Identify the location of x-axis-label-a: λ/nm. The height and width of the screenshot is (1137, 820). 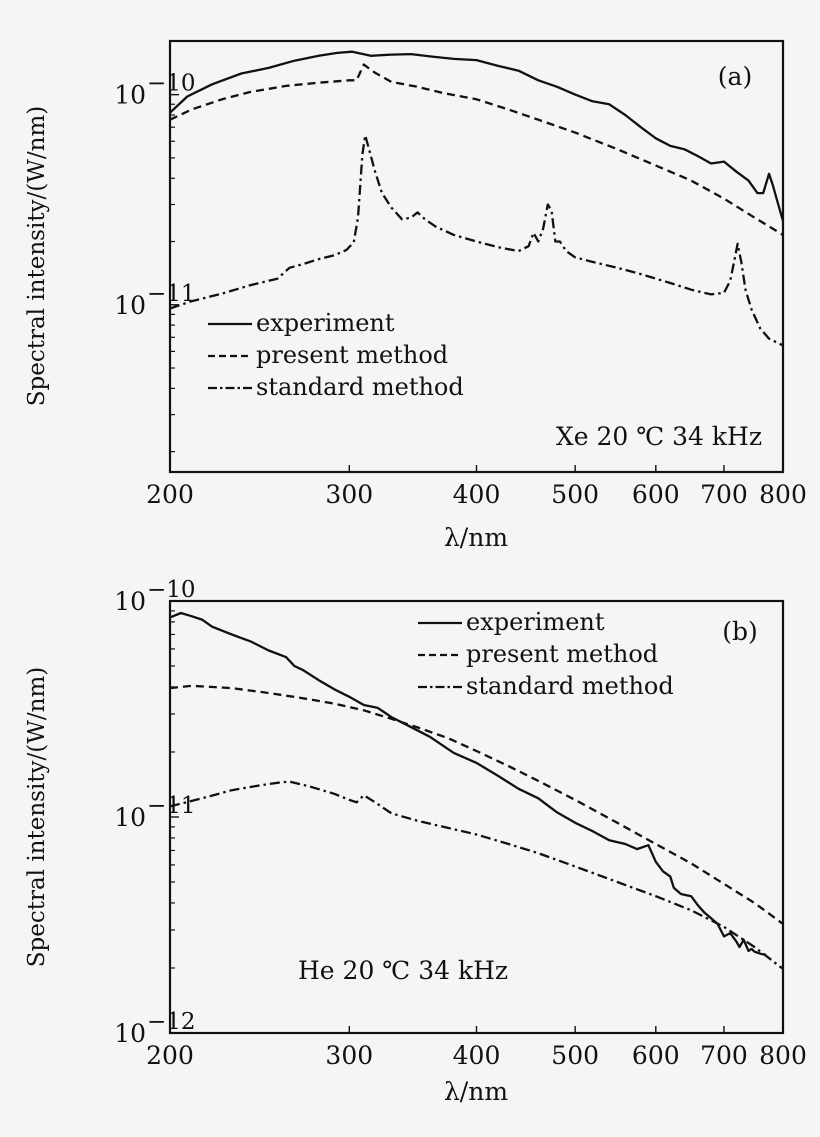
(476, 537).